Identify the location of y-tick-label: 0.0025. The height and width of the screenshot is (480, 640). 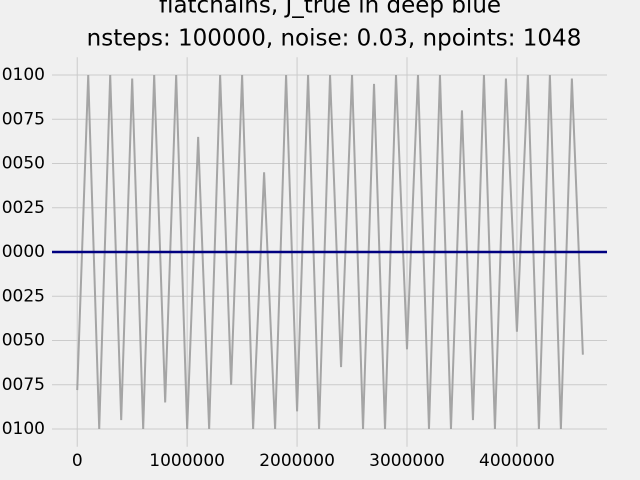
(22, 208).